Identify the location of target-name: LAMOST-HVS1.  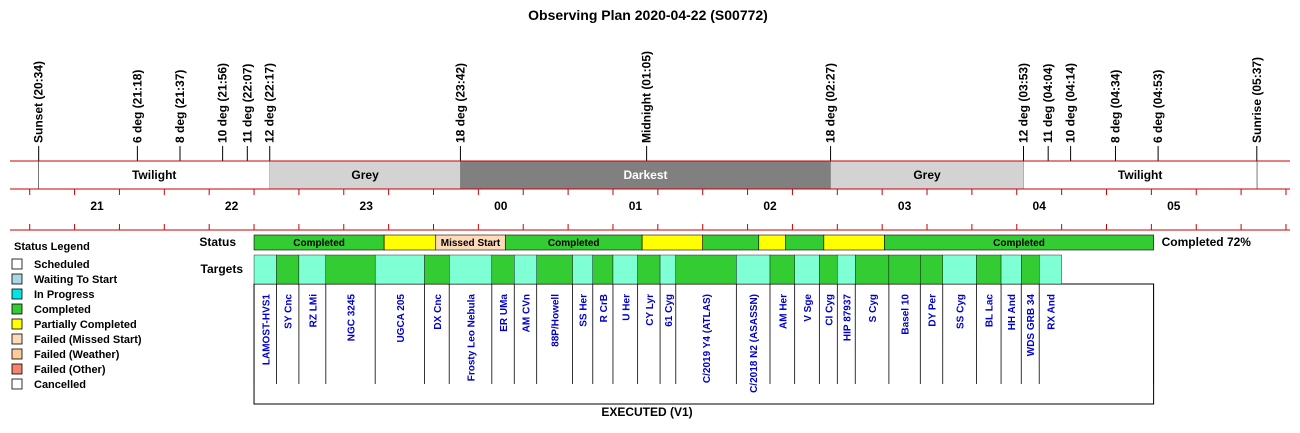
(266, 330).